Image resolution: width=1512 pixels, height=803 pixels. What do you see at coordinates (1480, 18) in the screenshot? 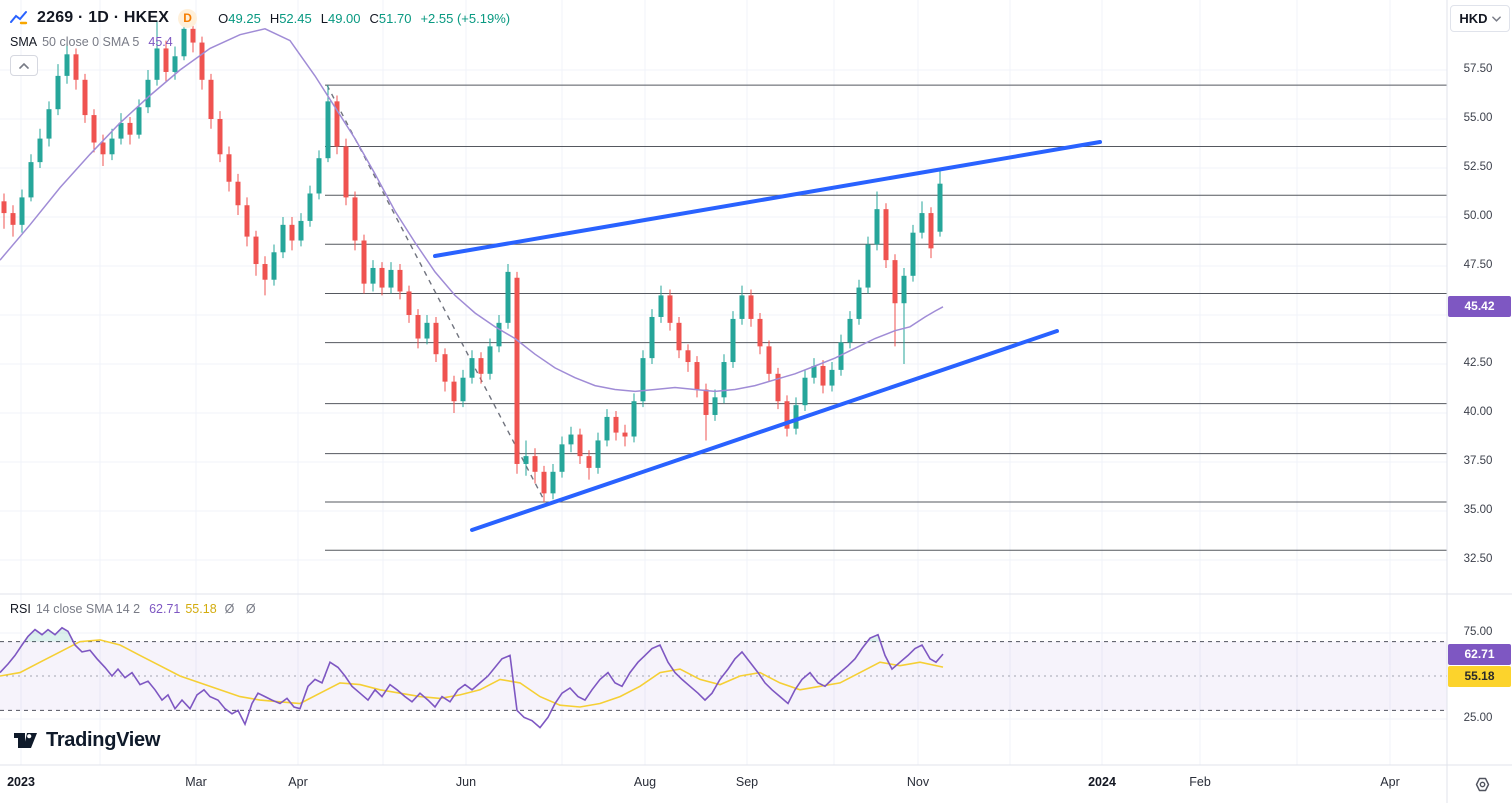
I see `currency-selector: HKD` at bounding box center [1480, 18].